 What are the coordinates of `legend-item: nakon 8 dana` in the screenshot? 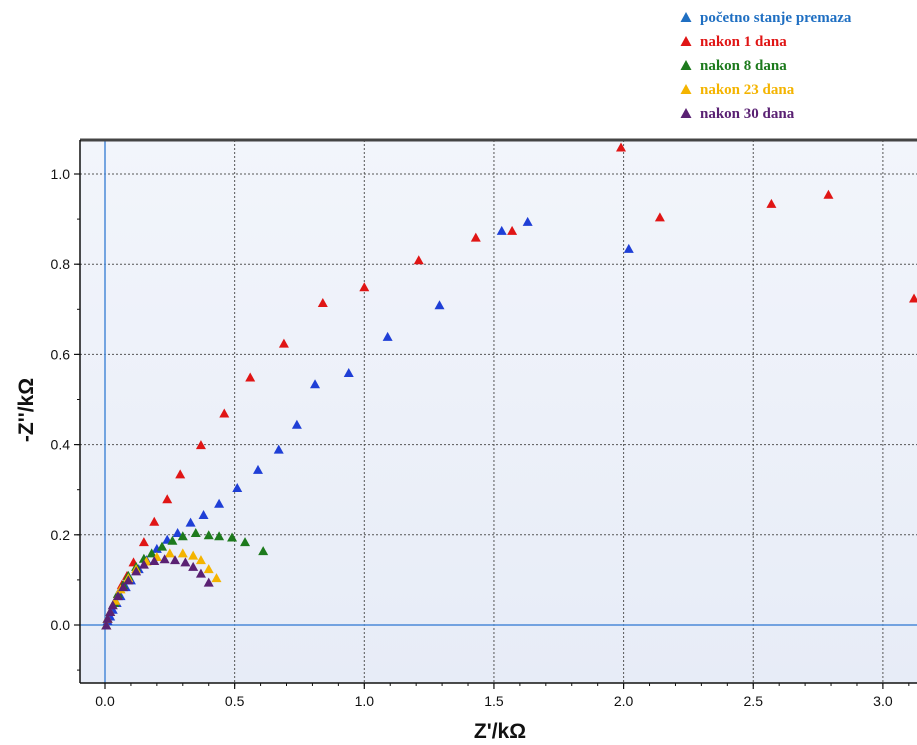 It's located at (733, 66).